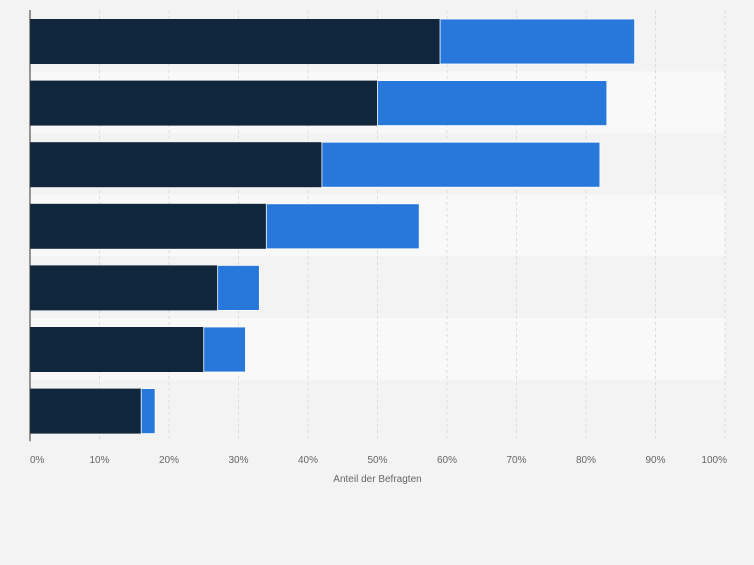 The width and height of the screenshot is (754, 565). Describe the element at coordinates (537, 41) in the screenshot. I see `bar-series2-row1` at that location.